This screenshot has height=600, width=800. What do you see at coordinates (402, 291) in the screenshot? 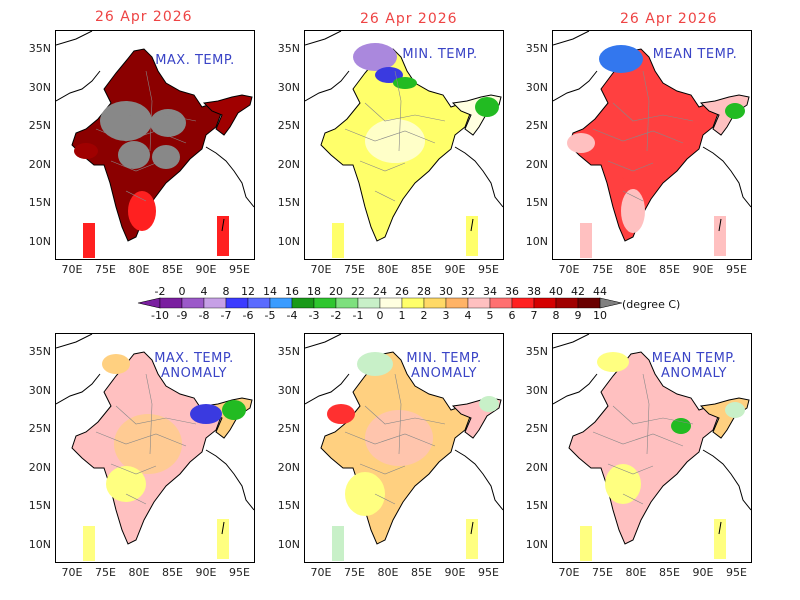
I see `colorbar-top-label: 26` at bounding box center [402, 291].